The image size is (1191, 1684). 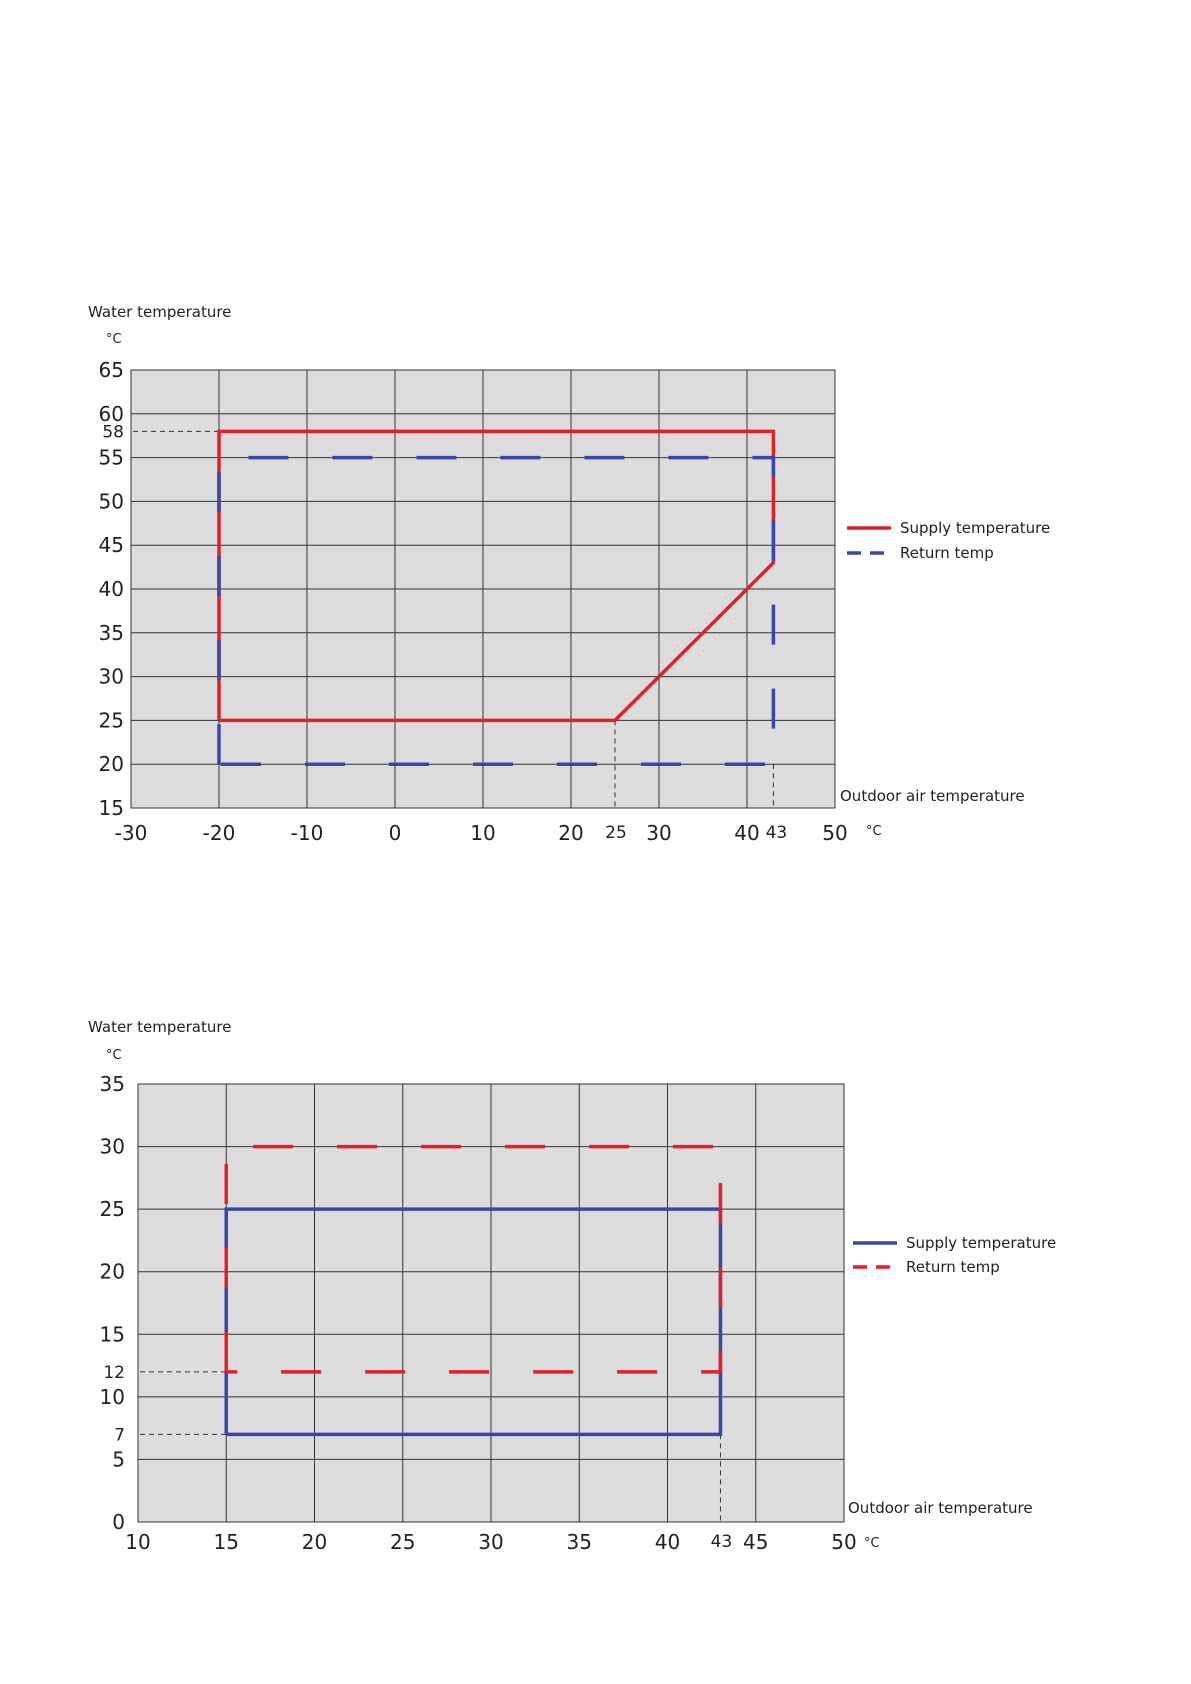 I want to click on y-tick-label: 5, so click(x=118, y=1459).